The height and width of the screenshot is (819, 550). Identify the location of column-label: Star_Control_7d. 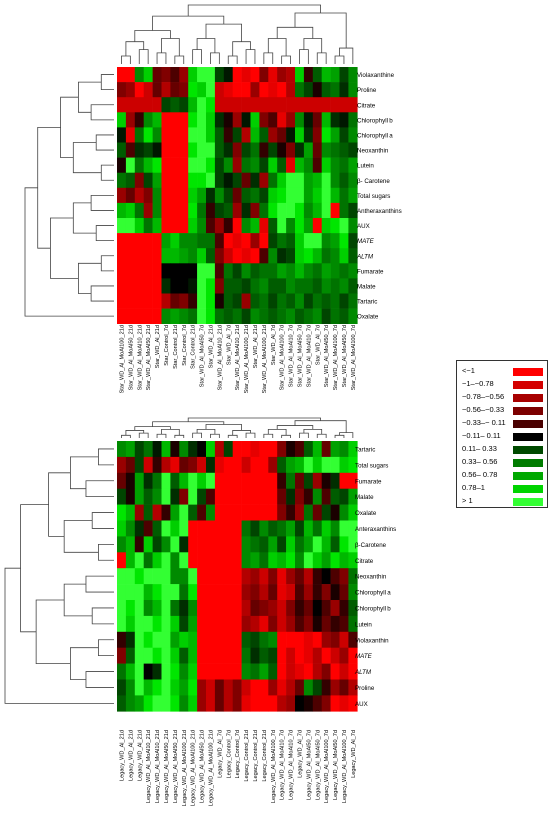
(167, 345).